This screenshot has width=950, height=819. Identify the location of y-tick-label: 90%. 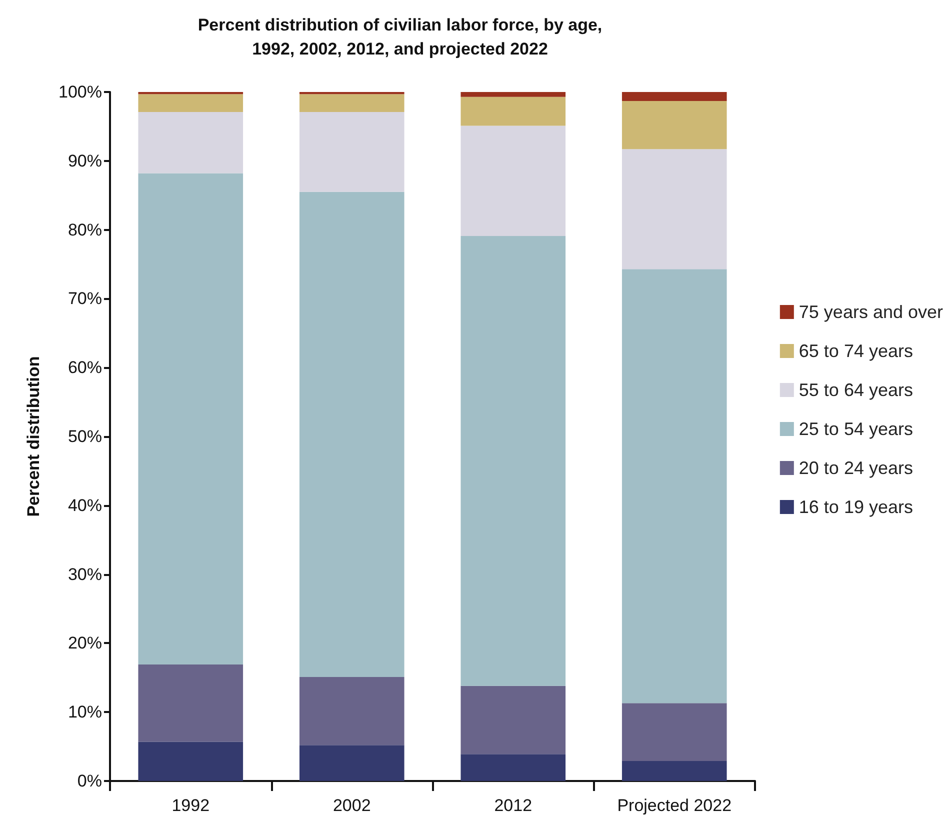
(85, 160).